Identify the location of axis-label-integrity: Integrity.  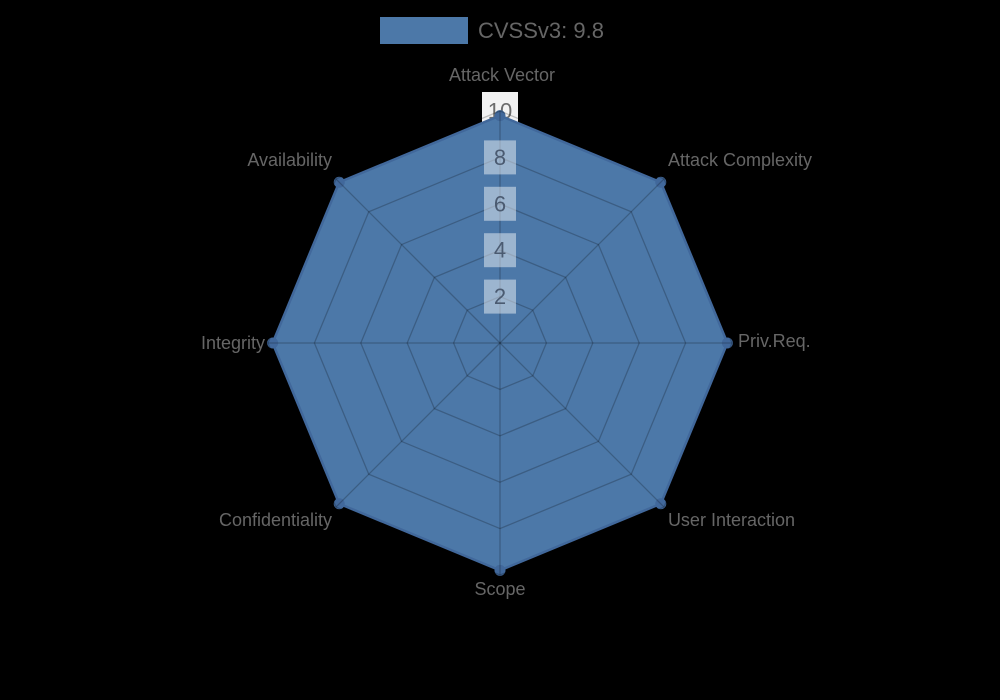
(233, 343).